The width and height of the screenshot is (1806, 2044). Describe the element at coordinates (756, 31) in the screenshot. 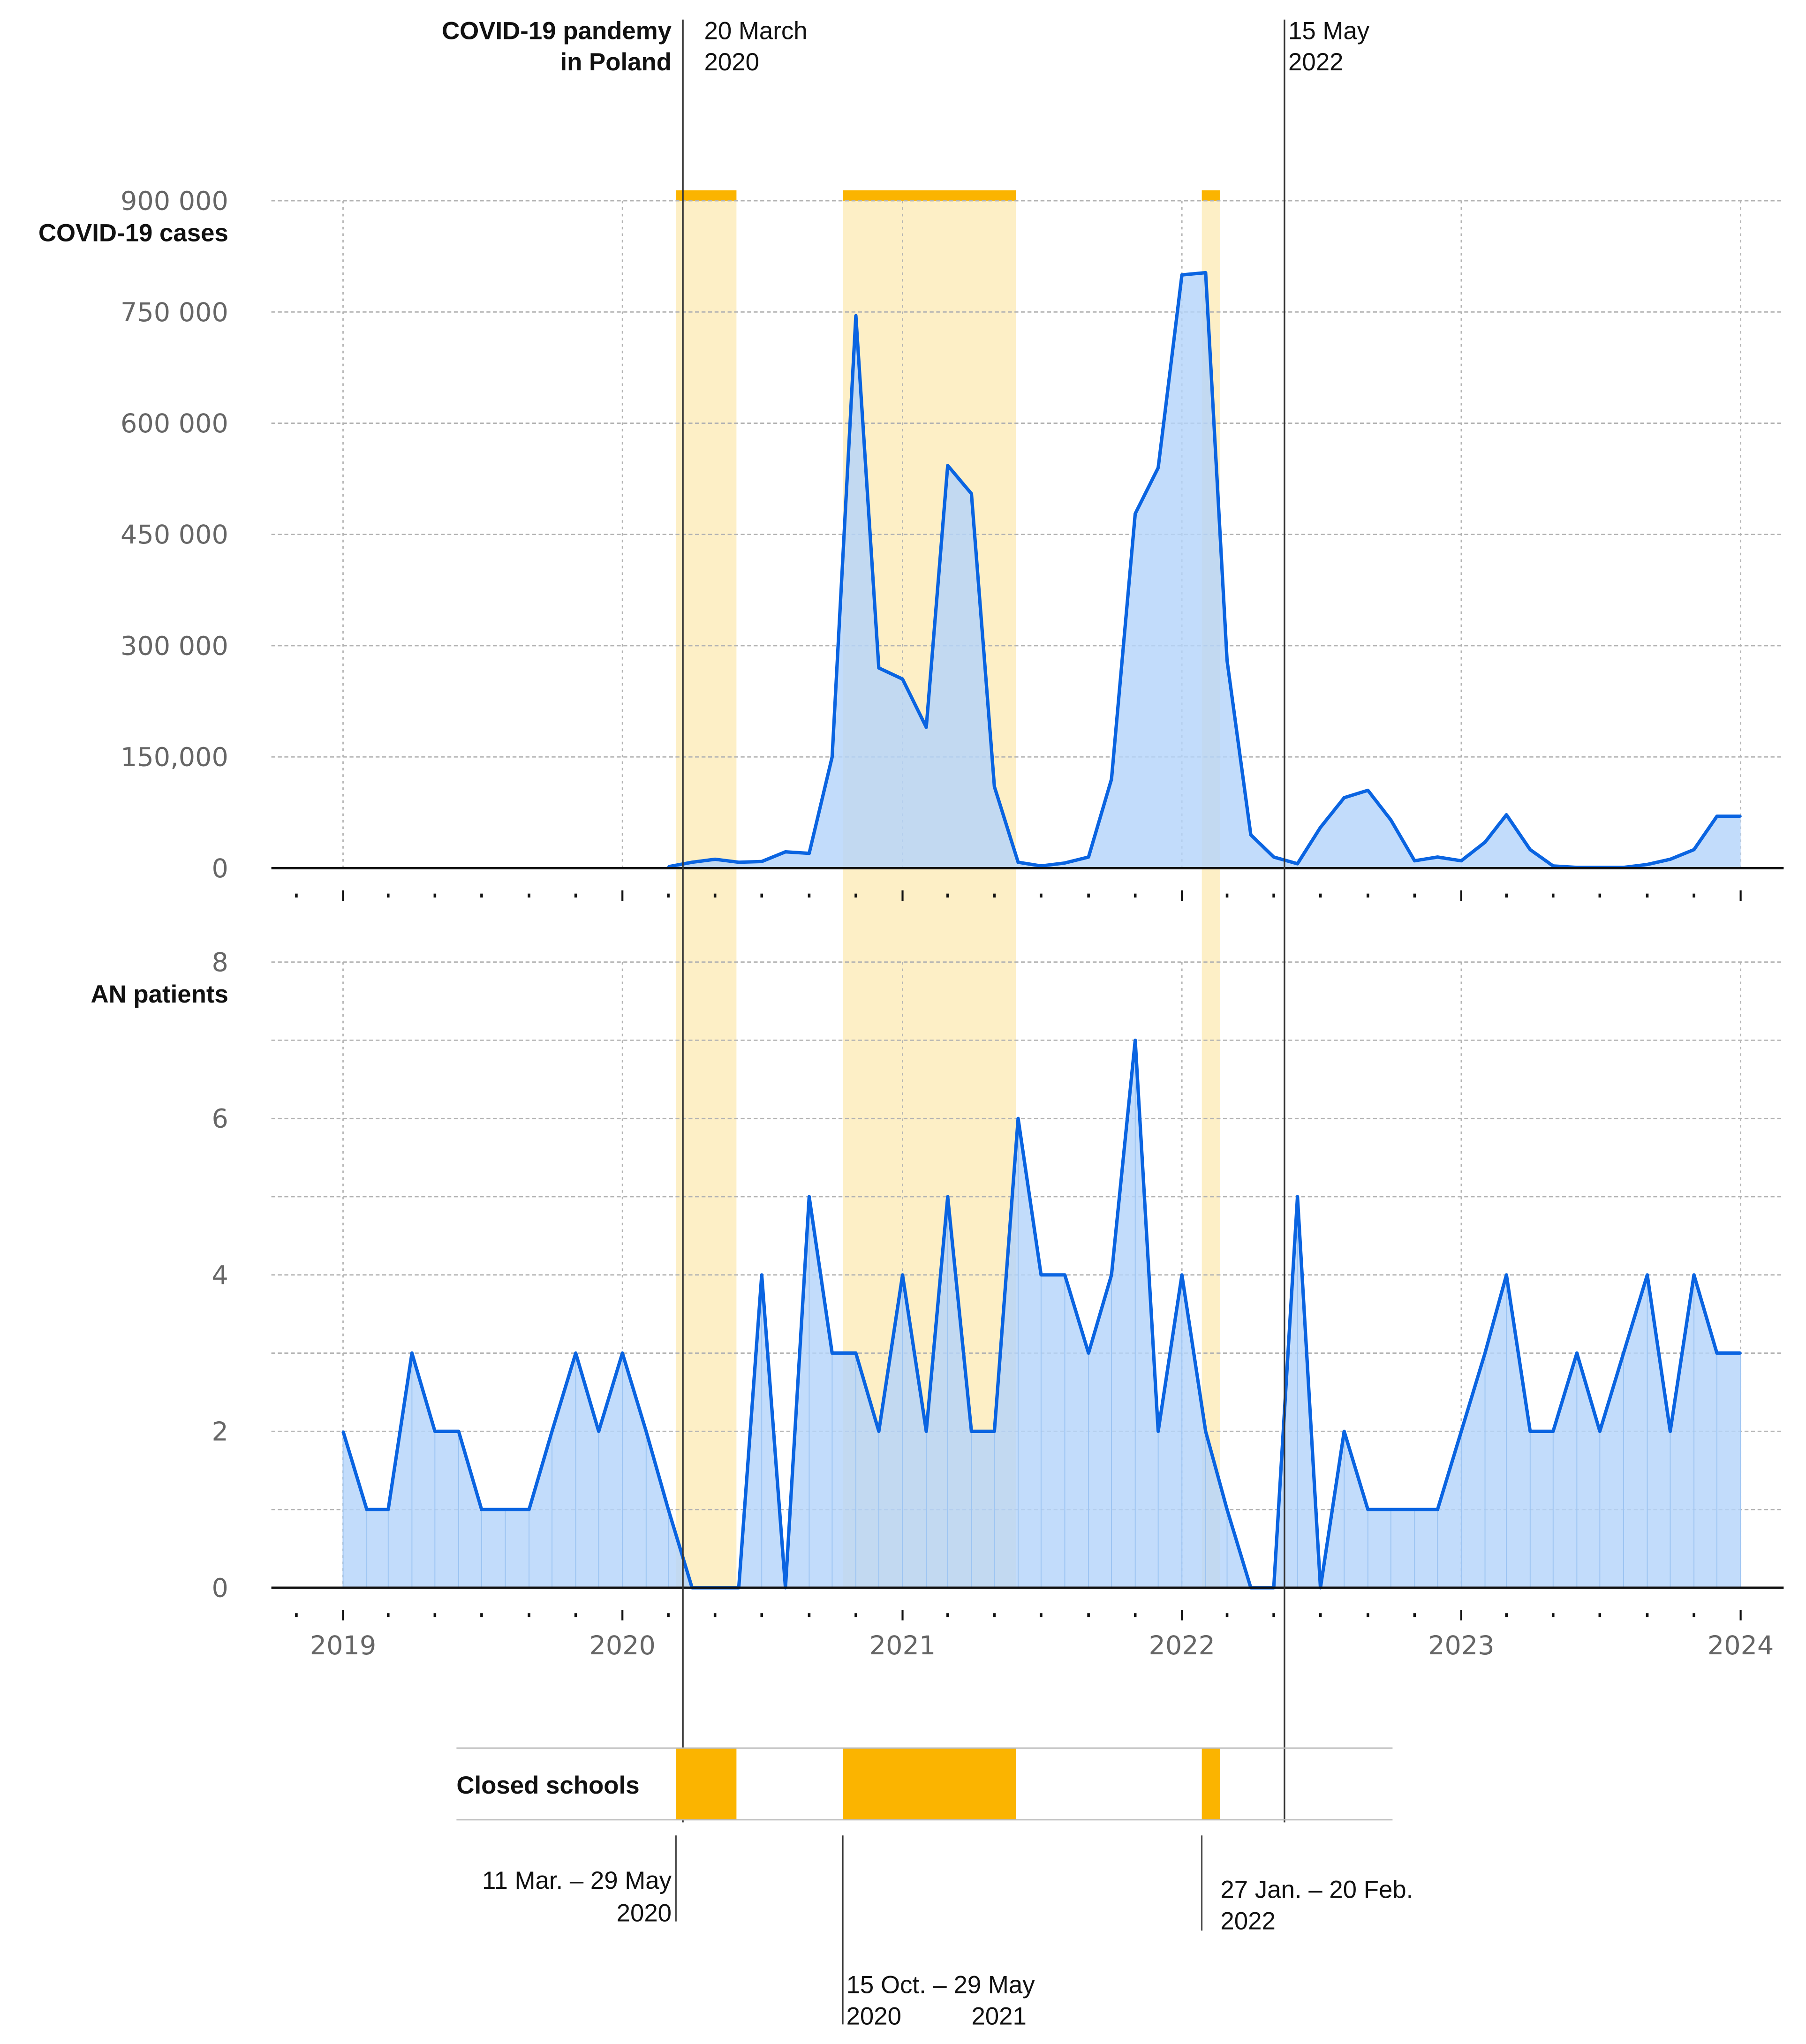

I see `pandemic-start-date-line-1: 20 March` at that location.